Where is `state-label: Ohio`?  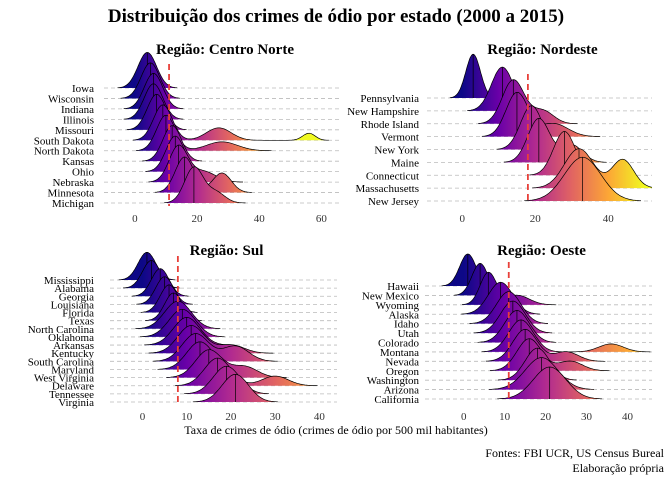 state-label: Ohio is located at coordinates (83, 173).